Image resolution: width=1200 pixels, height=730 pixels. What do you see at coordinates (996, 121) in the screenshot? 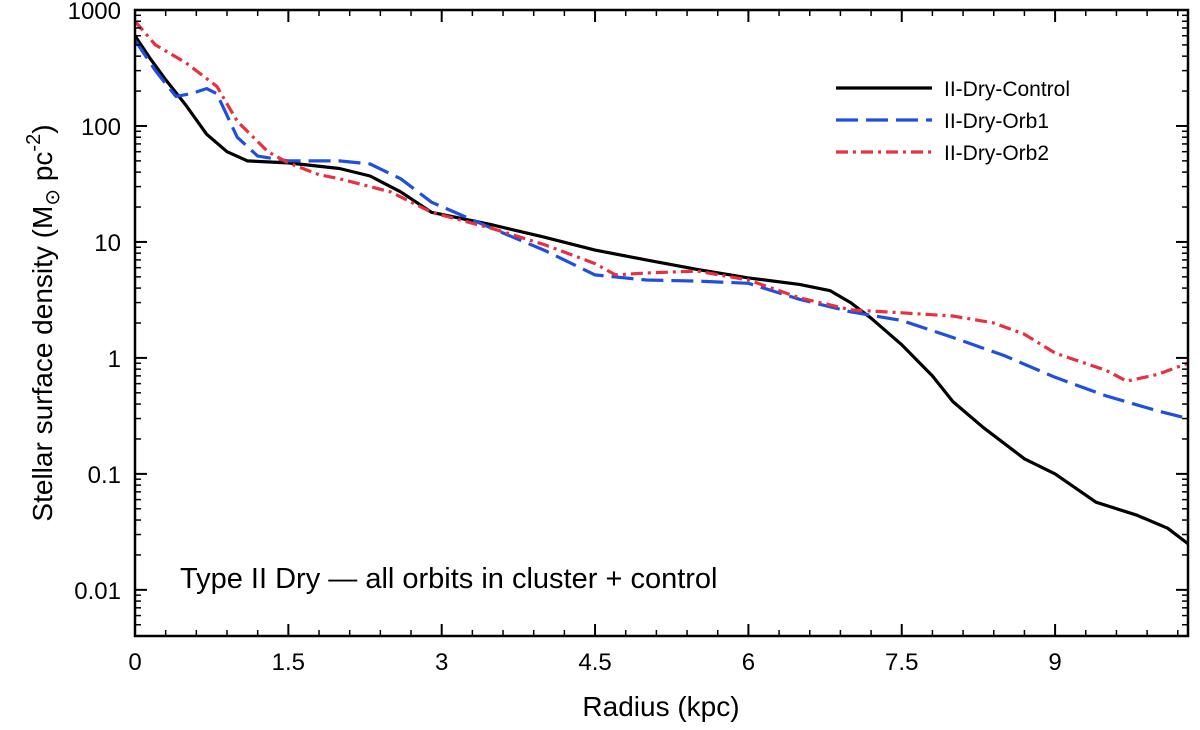
I see `legend-label-2: II-Dry-Orb1` at bounding box center [996, 121].